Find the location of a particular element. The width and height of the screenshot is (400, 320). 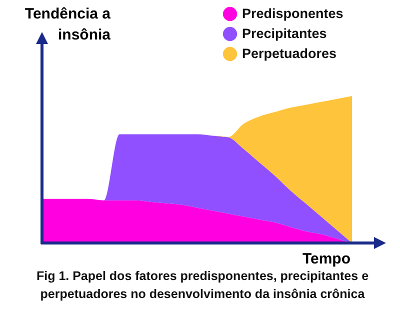

legend-label: Precipitantes is located at coordinates (284, 33).